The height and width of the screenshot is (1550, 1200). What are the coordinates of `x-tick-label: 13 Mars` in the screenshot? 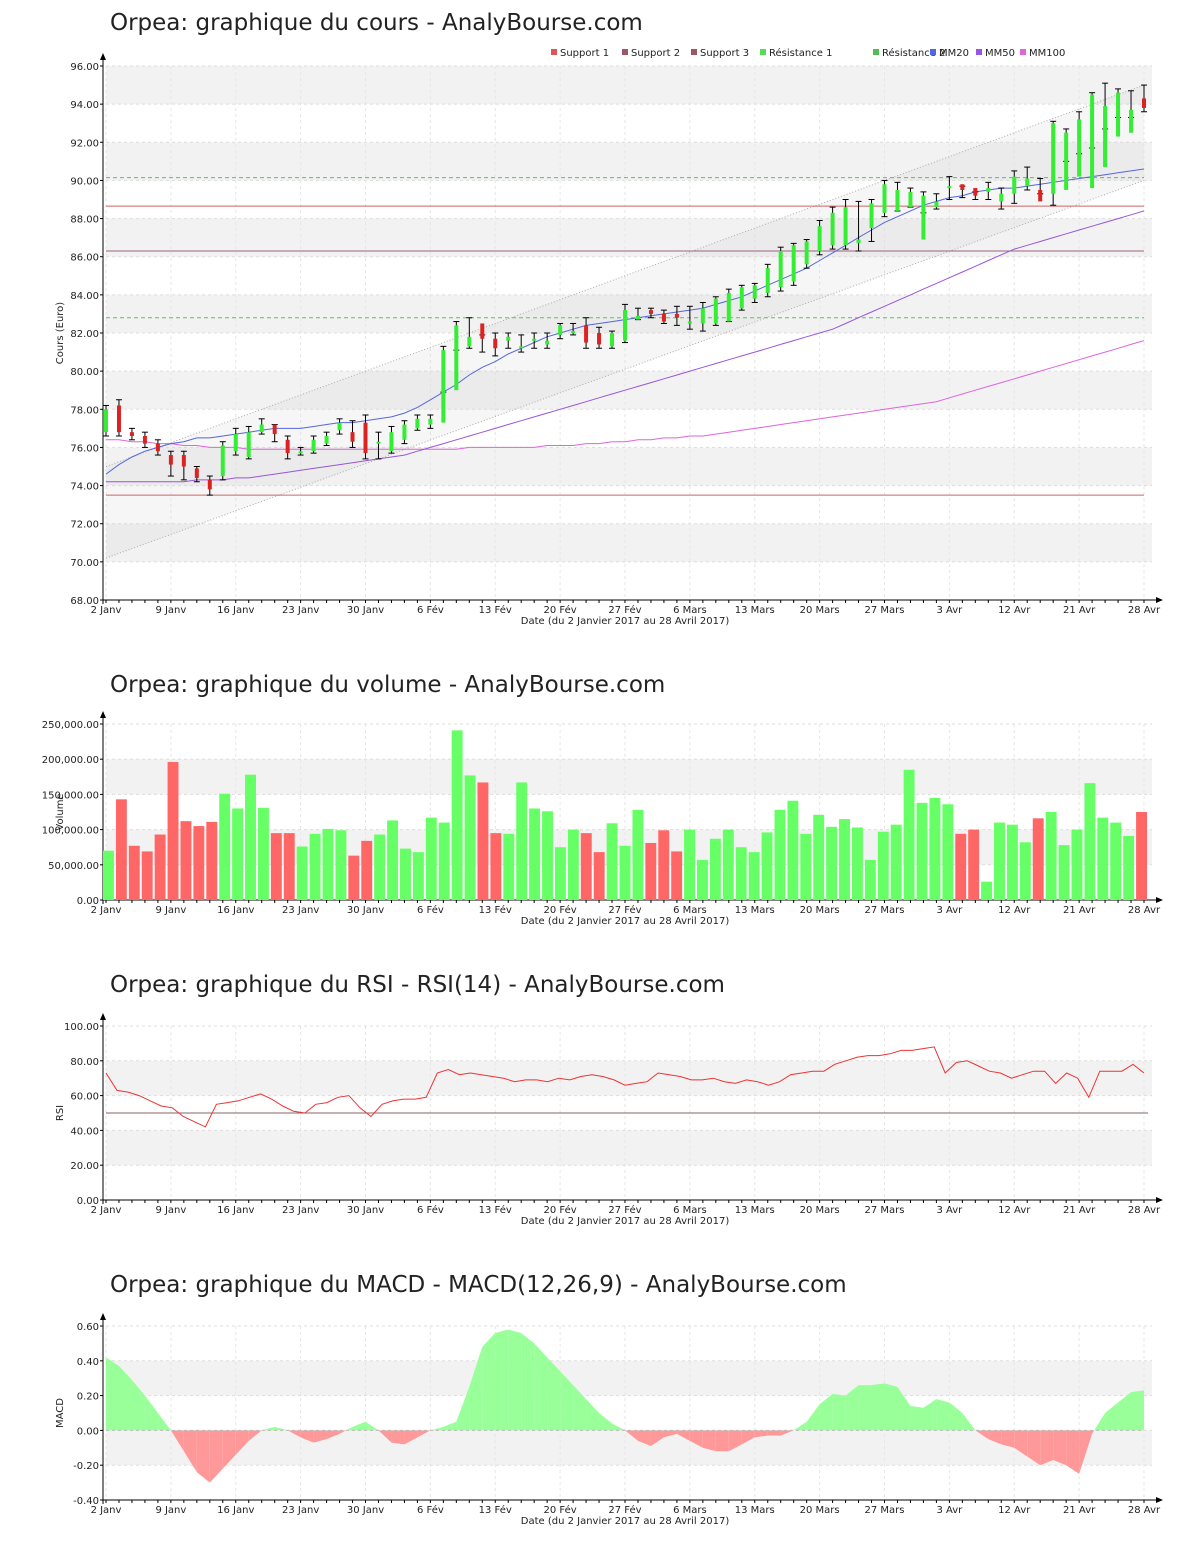 It's located at (755, 610).